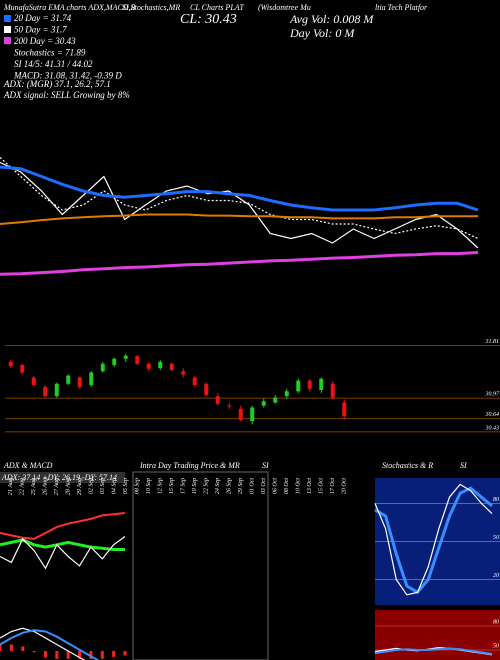 The height and width of the screenshot is (660, 500). What do you see at coordinates (45, 41) in the screenshot?
I see `stat-text: 200 Day = 30.43` at bounding box center [45, 41].